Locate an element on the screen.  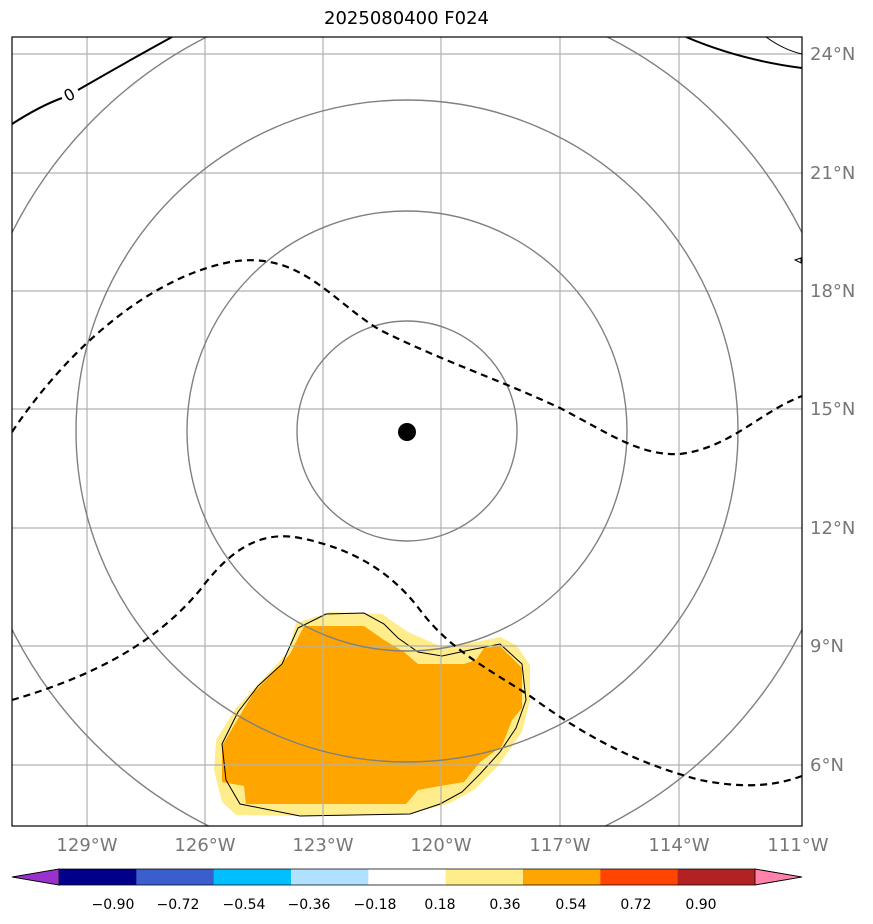
colorbar-tick-label: −0.54 is located at coordinates (244, 905).